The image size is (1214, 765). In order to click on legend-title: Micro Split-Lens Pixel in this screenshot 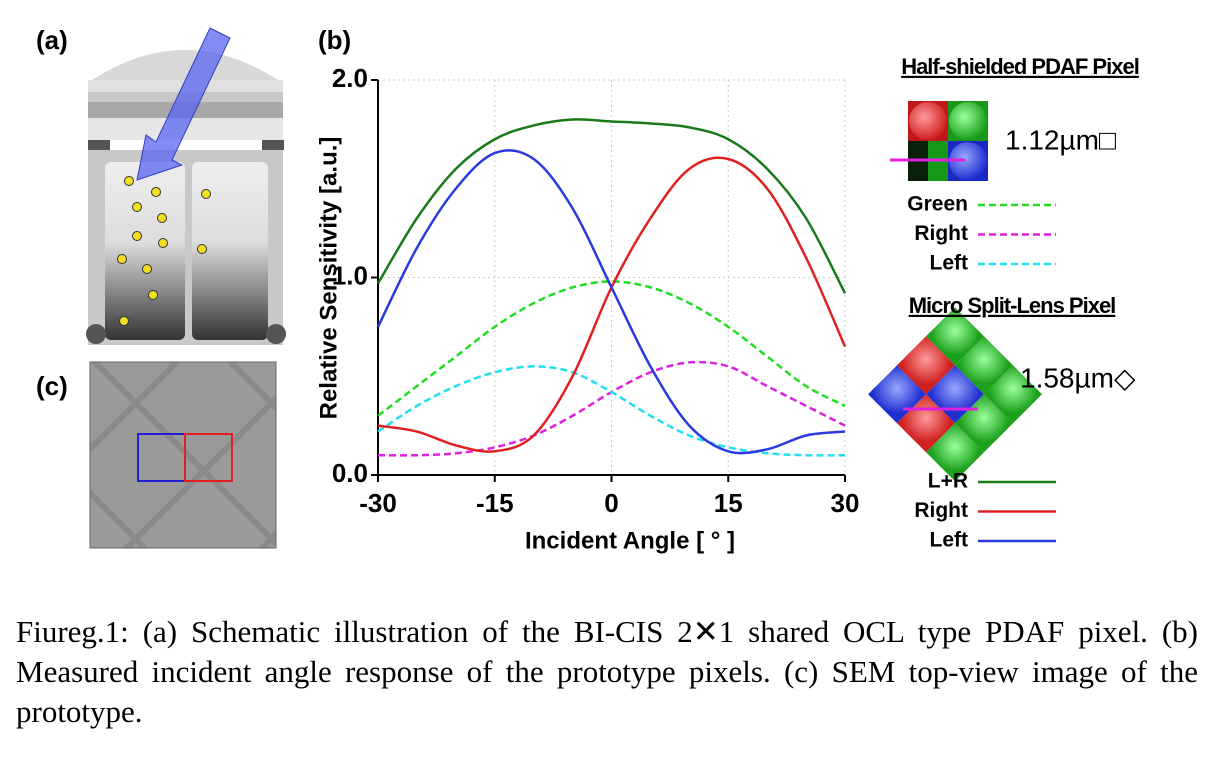, I will do `click(1012, 305)`.